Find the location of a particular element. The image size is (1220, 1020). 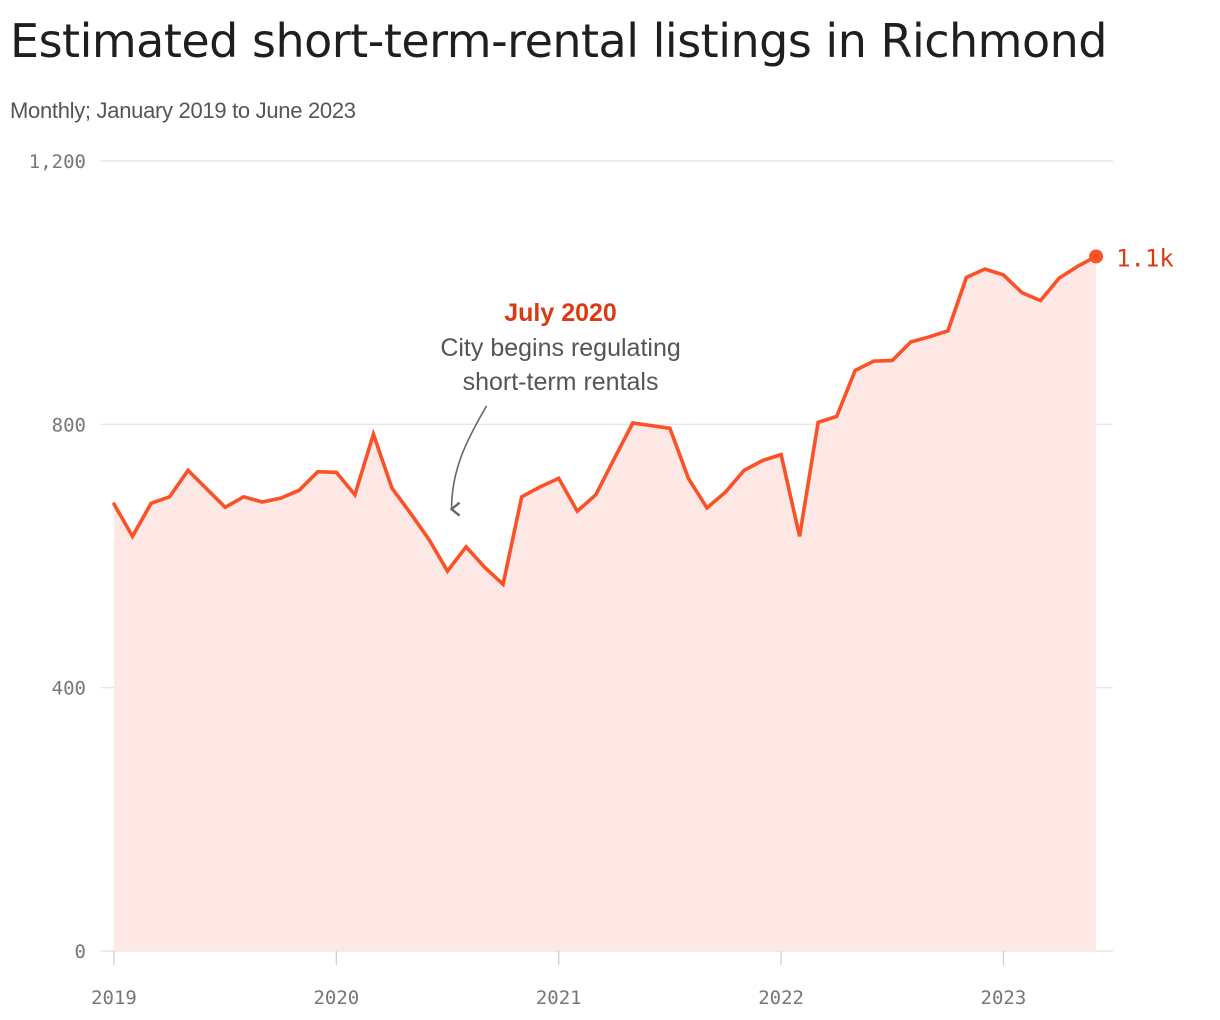

y-tick-label-400: 400 is located at coordinates (69, 689).